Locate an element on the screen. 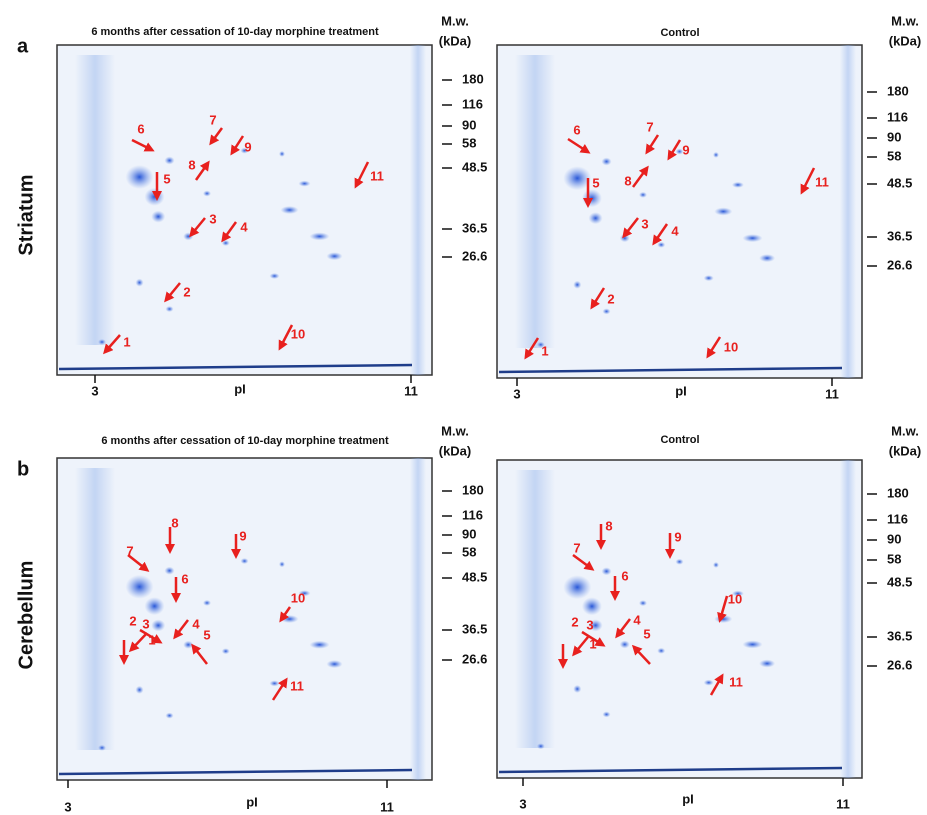 This screenshot has width=927, height=815. panel-letter: b is located at coordinates (23, 469).